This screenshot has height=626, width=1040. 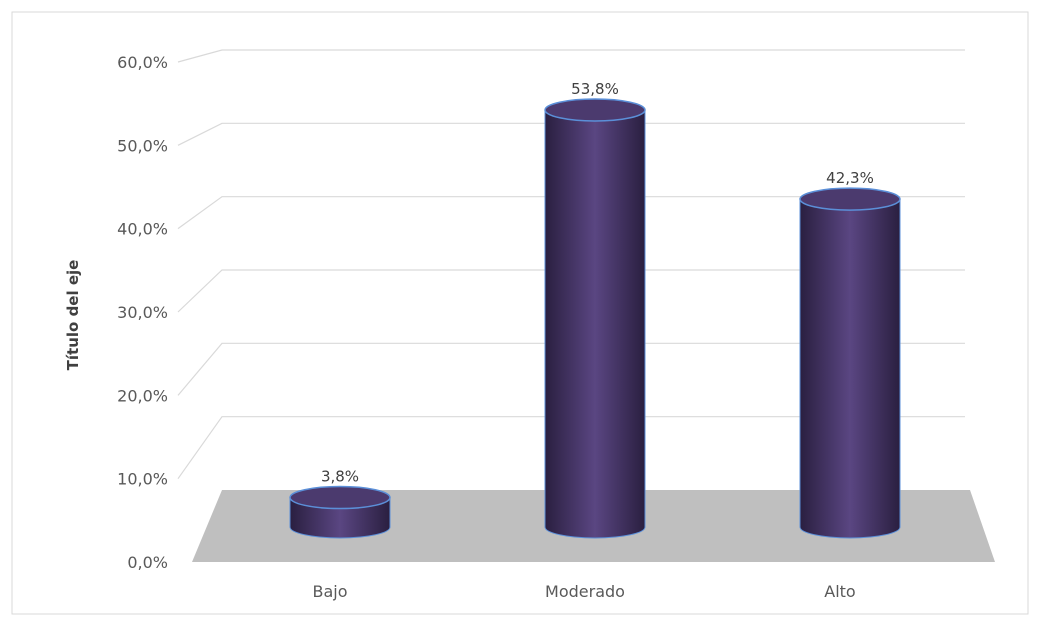 I want to click on bar-bajo, so click(x=340, y=512).